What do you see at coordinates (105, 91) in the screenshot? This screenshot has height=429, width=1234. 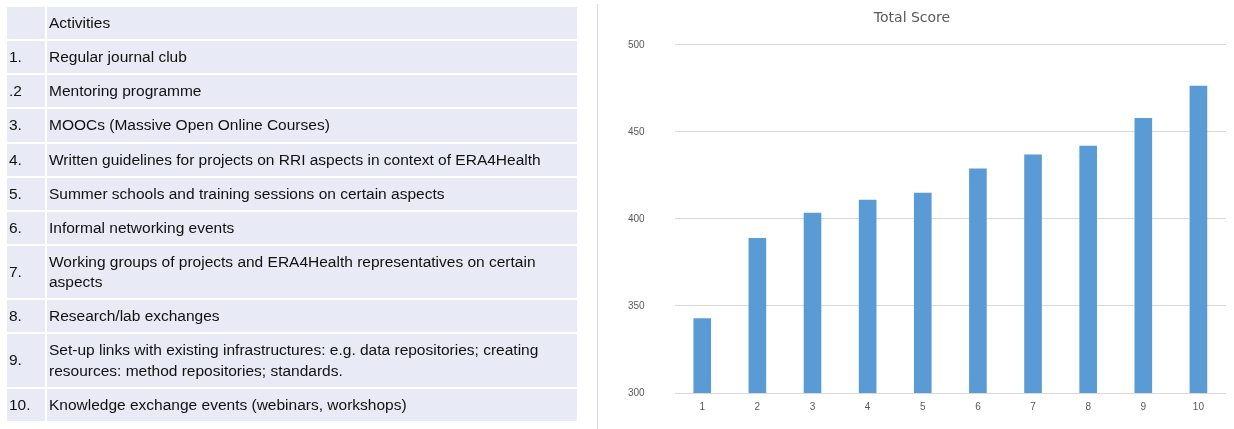 I see `text: .2 Mentoring programme` at bounding box center [105, 91].